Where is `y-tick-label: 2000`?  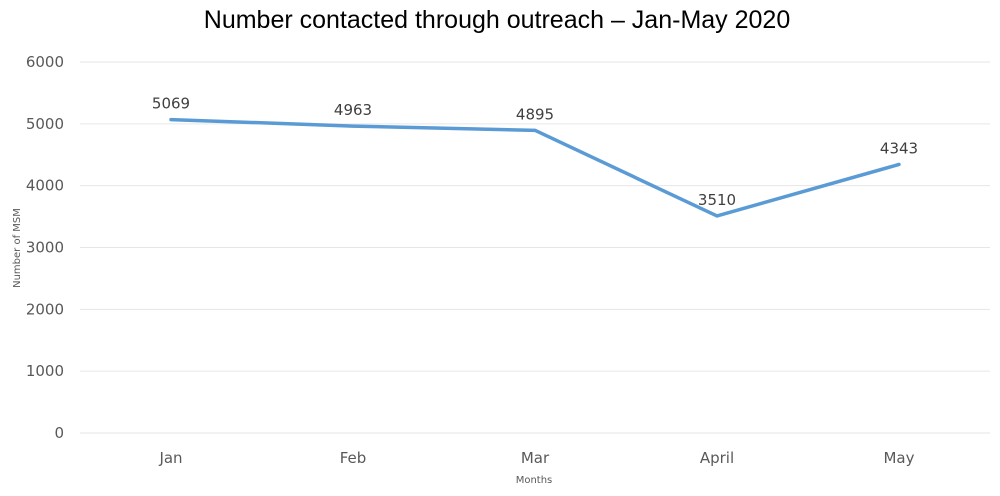 y-tick-label: 2000 is located at coordinates (45, 309).